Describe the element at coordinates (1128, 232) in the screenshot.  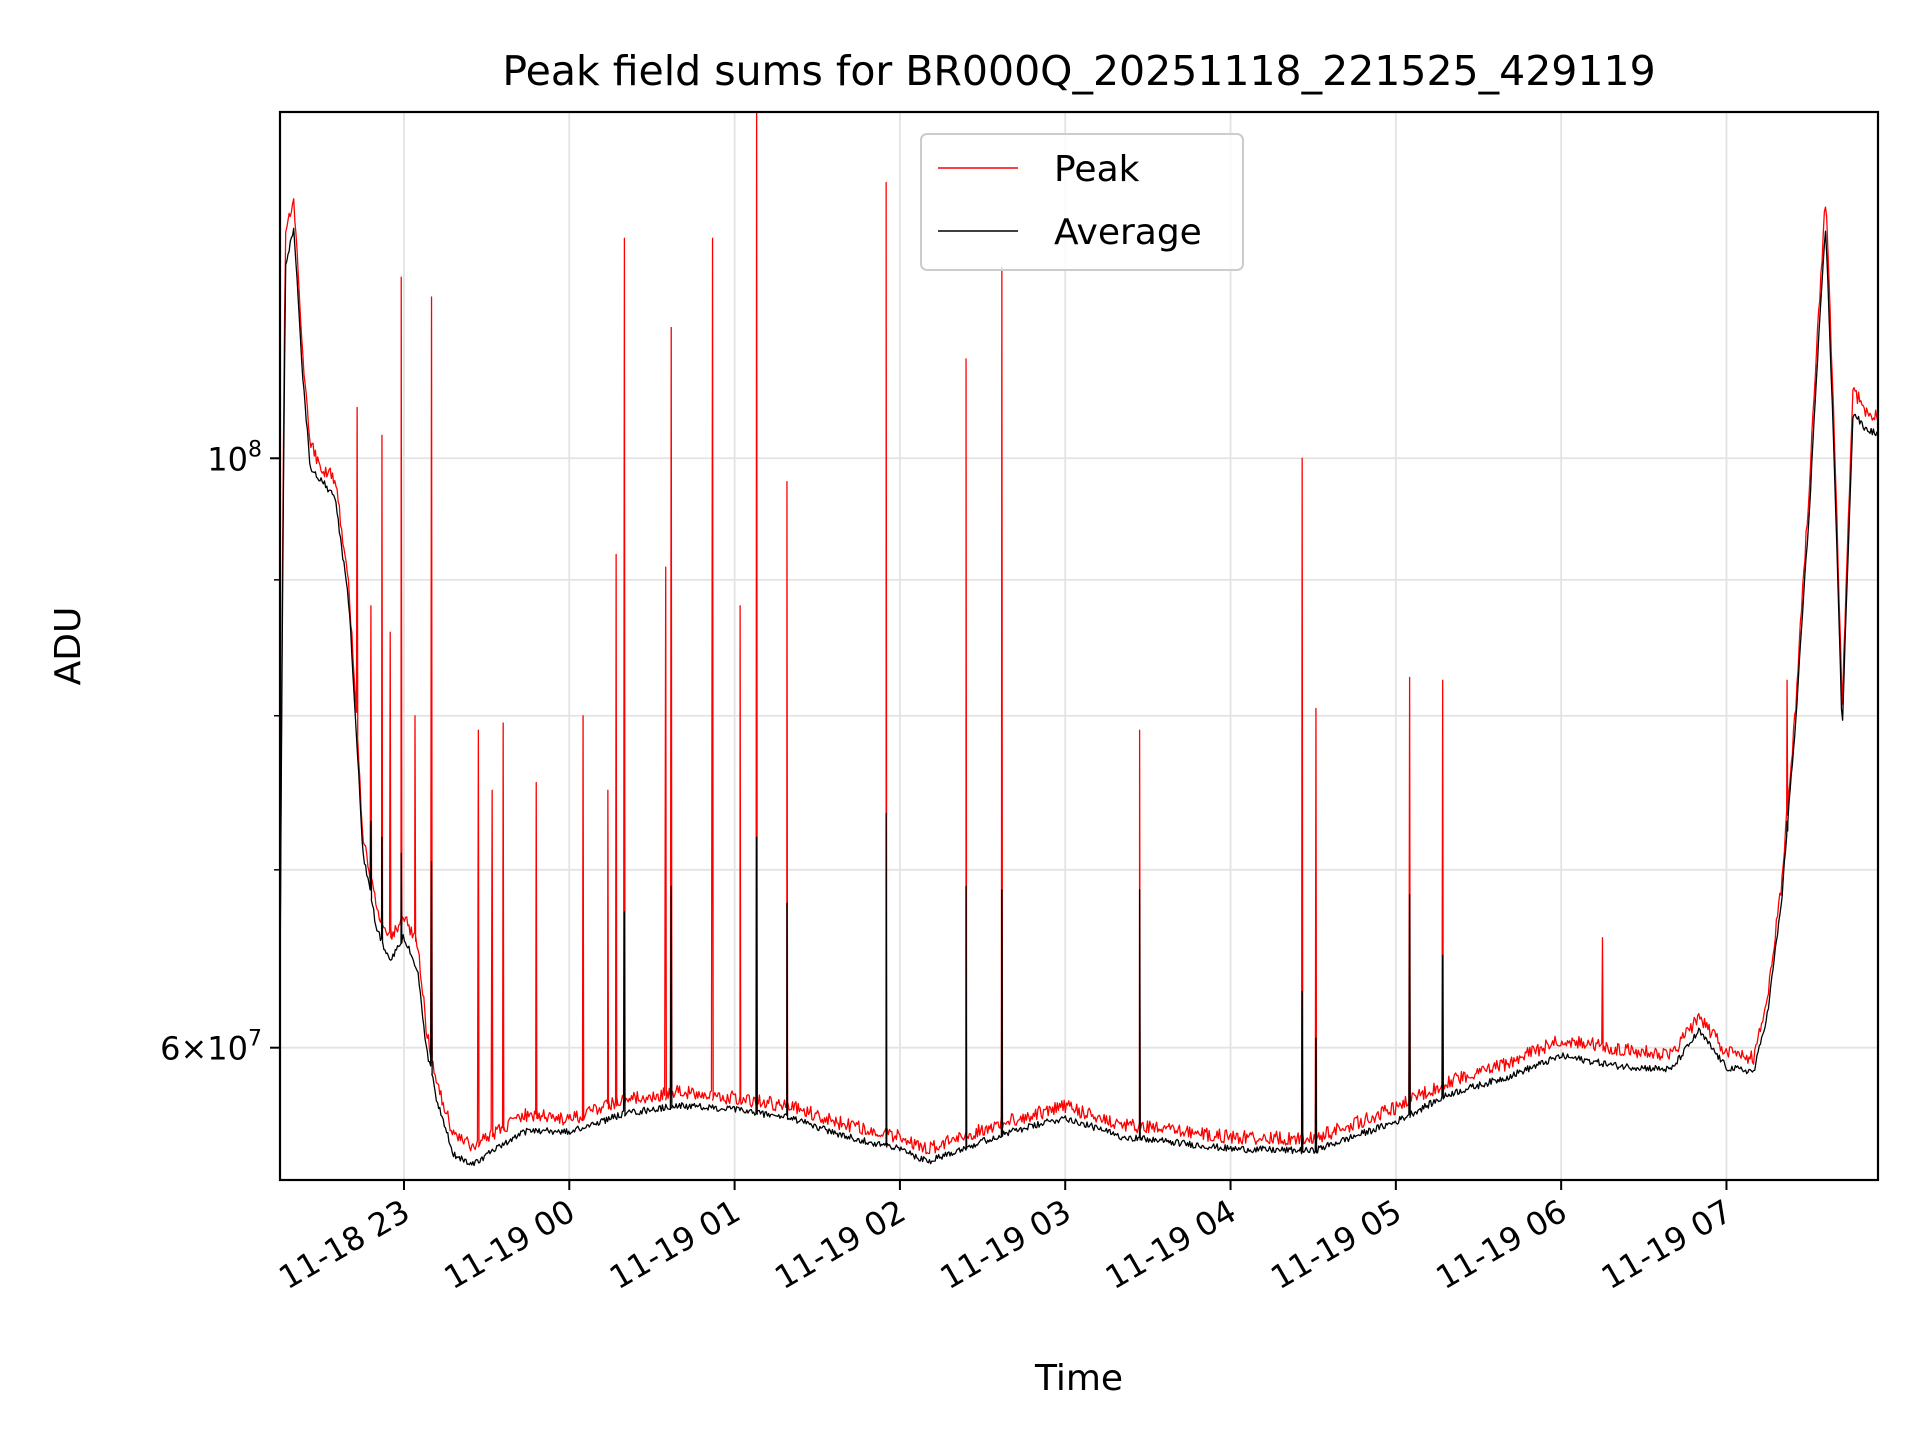
I see `legend-label-average: Average` at that location.